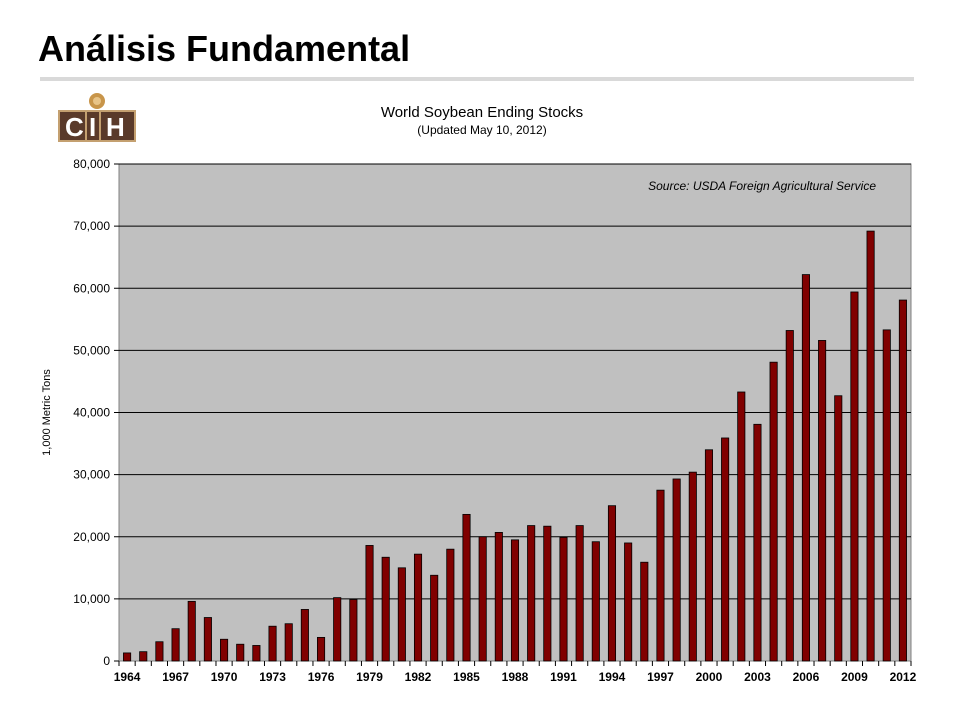 The image size is (960, 720). Describe the element at coordinates (401, 614) in the screenshot. I see `bar-1981` at that location.